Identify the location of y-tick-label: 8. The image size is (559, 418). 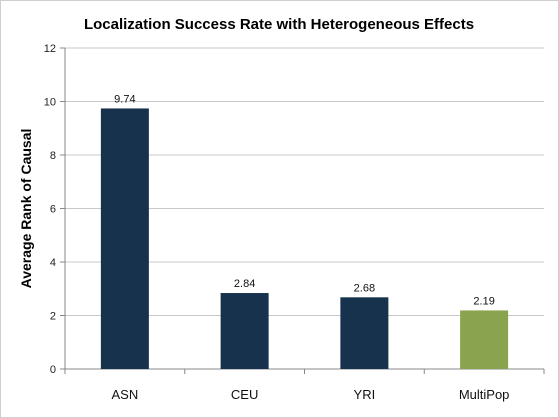
(53, 156).